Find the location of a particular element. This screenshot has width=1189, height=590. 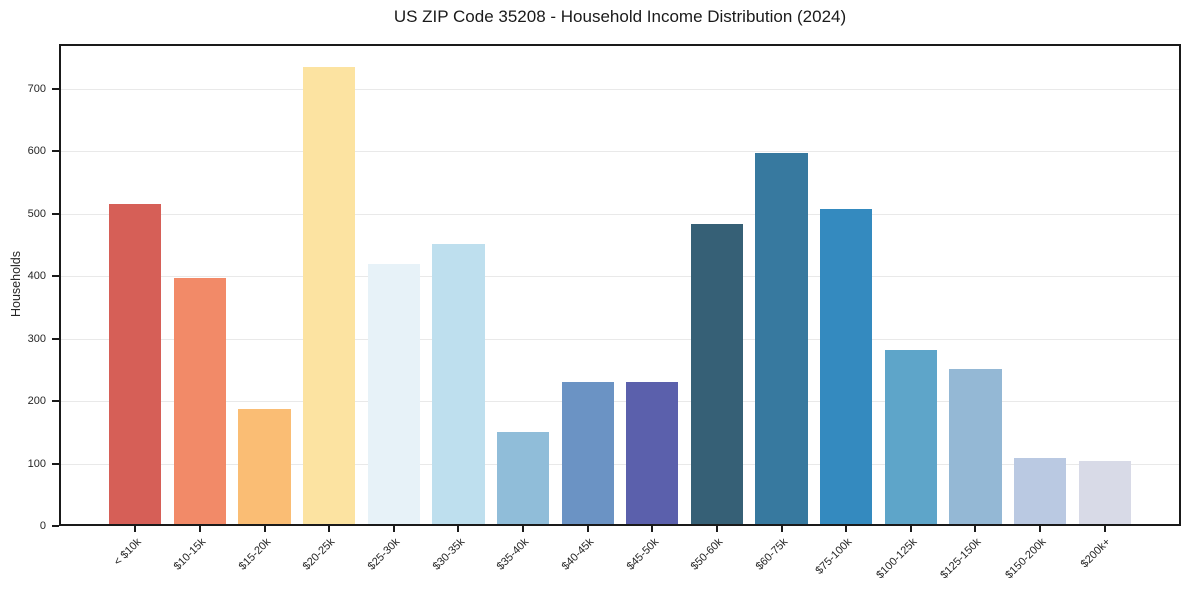

bar-slot: $50-60k is located at coordinates (717, 308).